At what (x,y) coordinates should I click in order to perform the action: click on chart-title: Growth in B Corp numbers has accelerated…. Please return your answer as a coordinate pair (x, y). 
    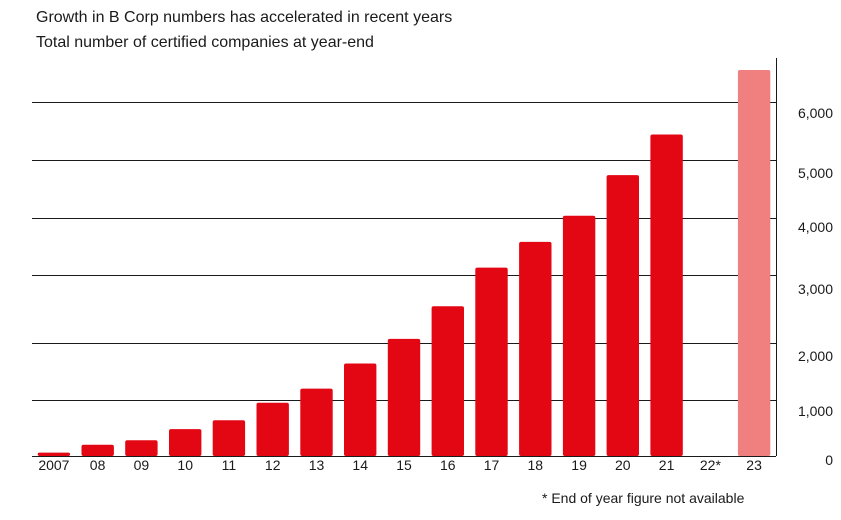
    Looking at the image, I should click on (244, 17).